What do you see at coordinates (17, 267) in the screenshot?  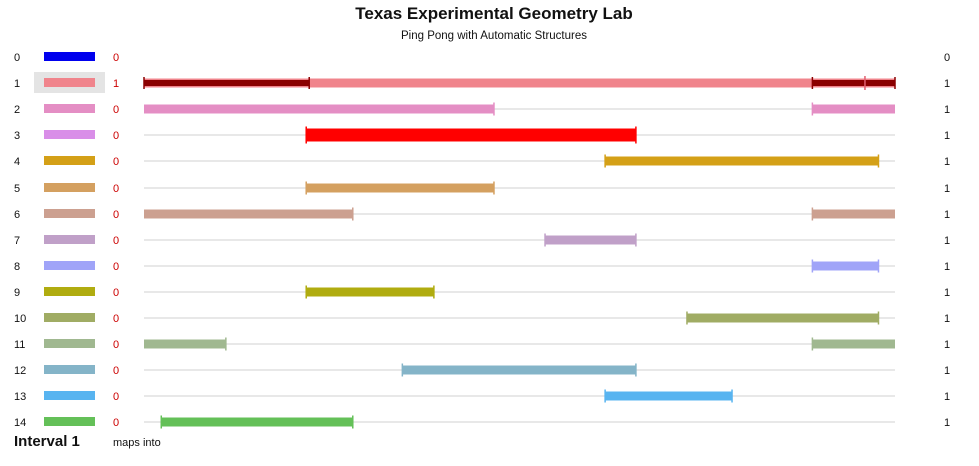 I see `row-index-label: 8` at bounding box center [17, 267].